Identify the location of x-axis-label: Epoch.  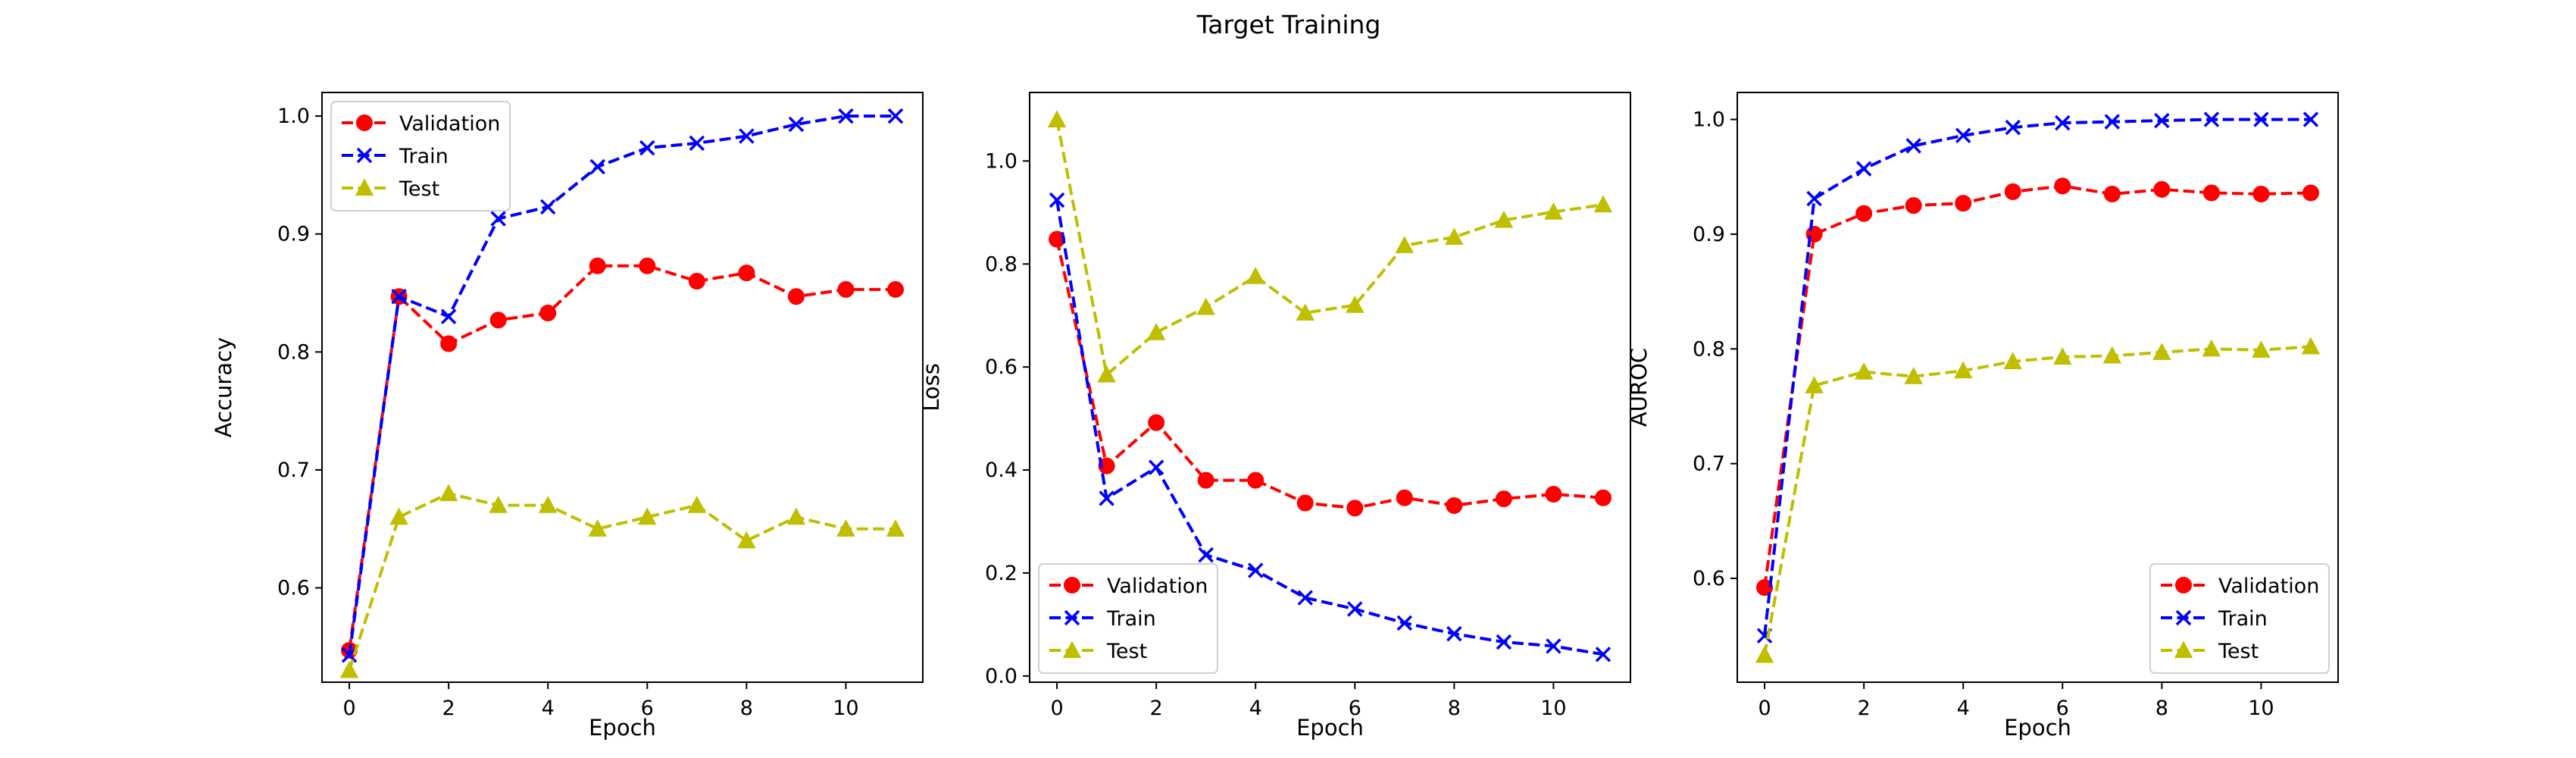
(623, 728).